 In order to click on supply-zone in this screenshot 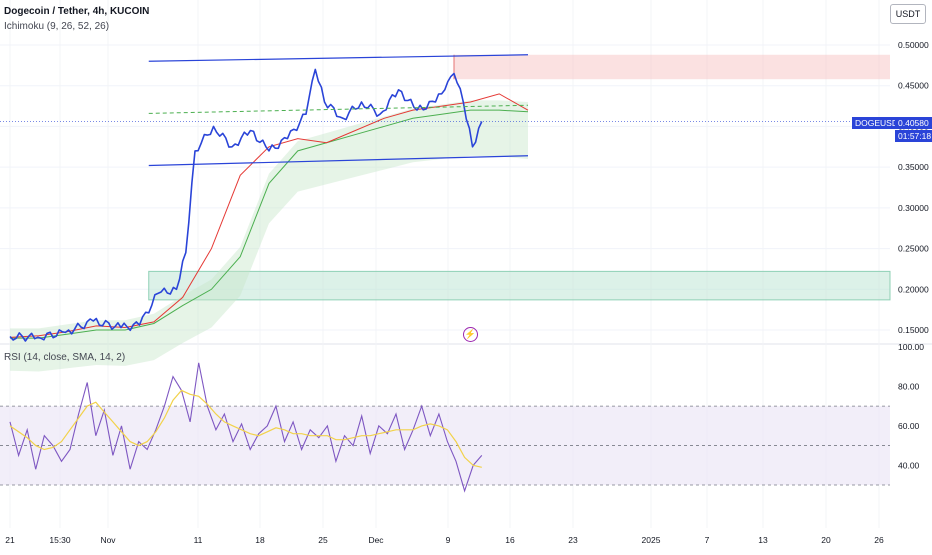, I will do `click(672, 67)`.